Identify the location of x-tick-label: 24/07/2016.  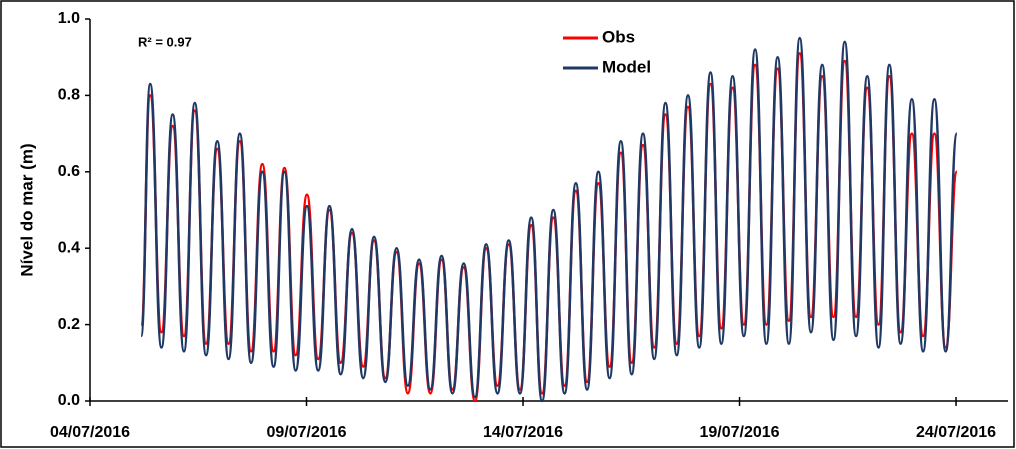
(956, 432).